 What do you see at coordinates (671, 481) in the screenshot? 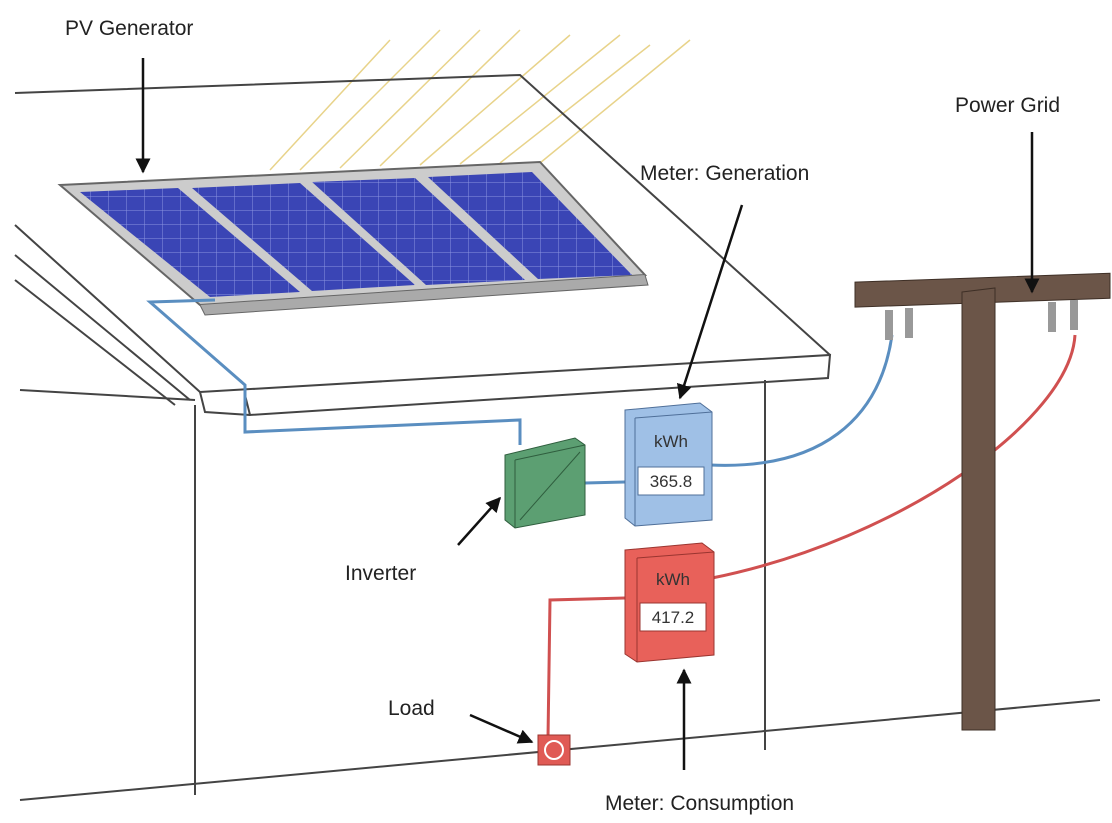
I see `meter-reading: 365.8` at bounding box center [671, 481].